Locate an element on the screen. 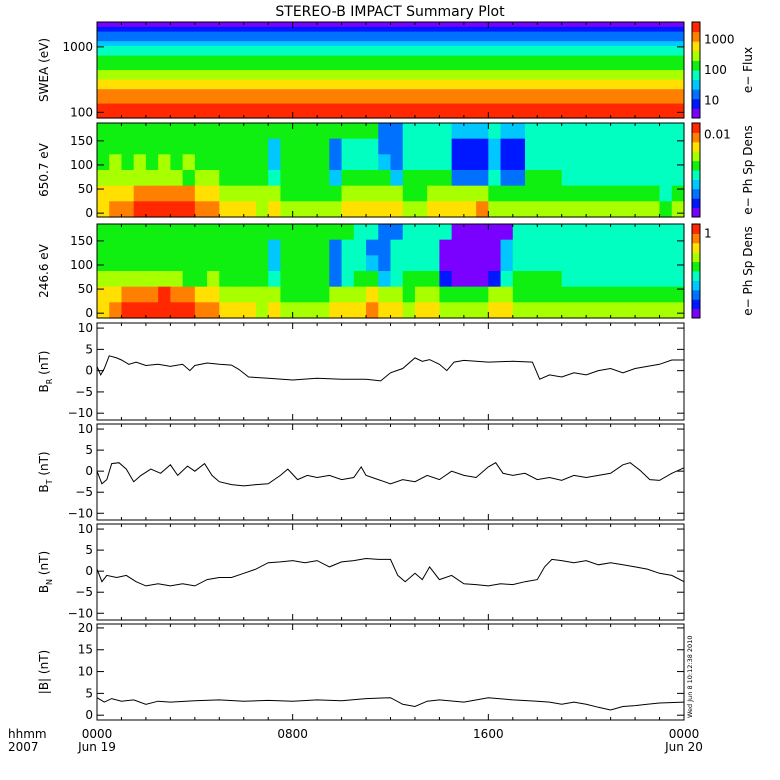 This screenshot has width=780, height=780. timestamp: Wed Jun 8 10:12:38 2010 is located at coordinates (690, 677).